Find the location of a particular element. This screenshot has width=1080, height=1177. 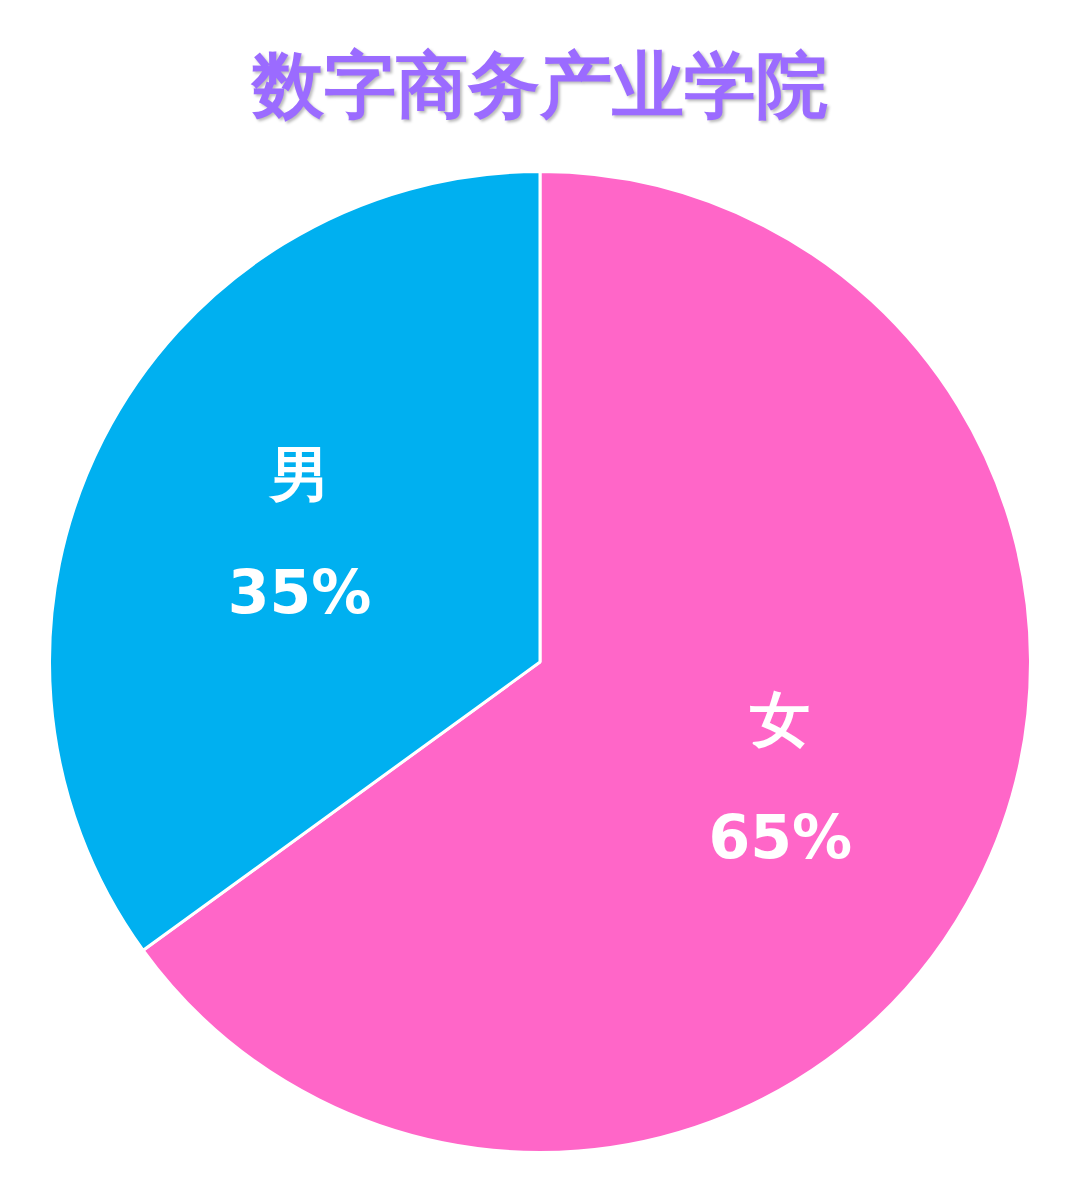

slice-label: 女 is located at coordinates (780, 719).